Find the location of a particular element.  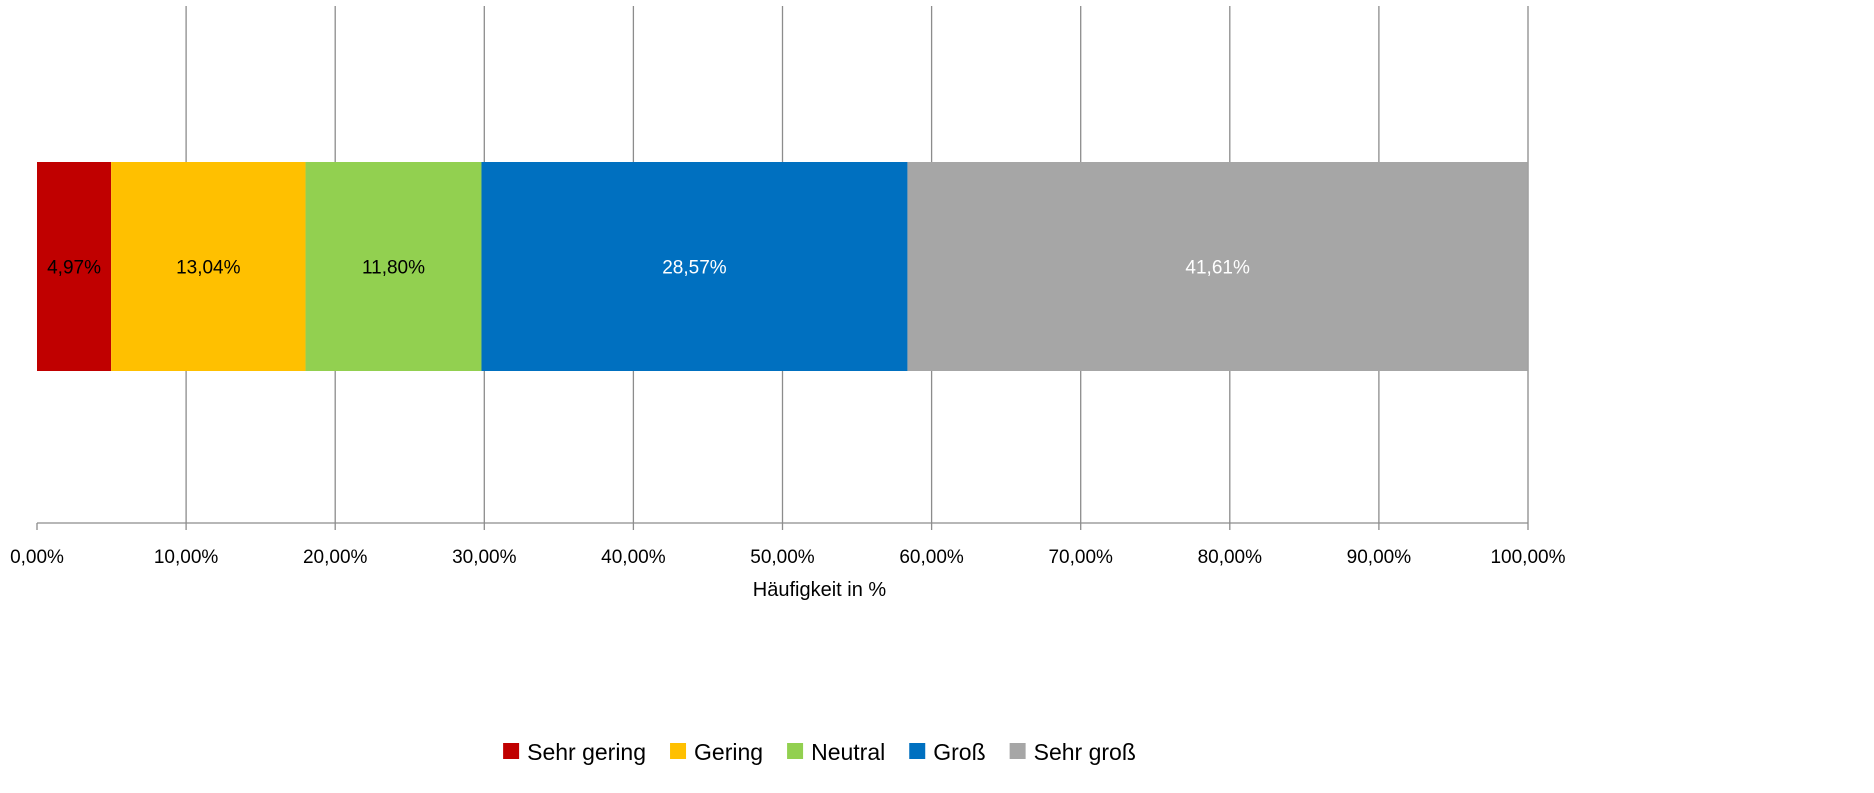

x-tick-label: 90,00% is located at coordinates (1379, 557).